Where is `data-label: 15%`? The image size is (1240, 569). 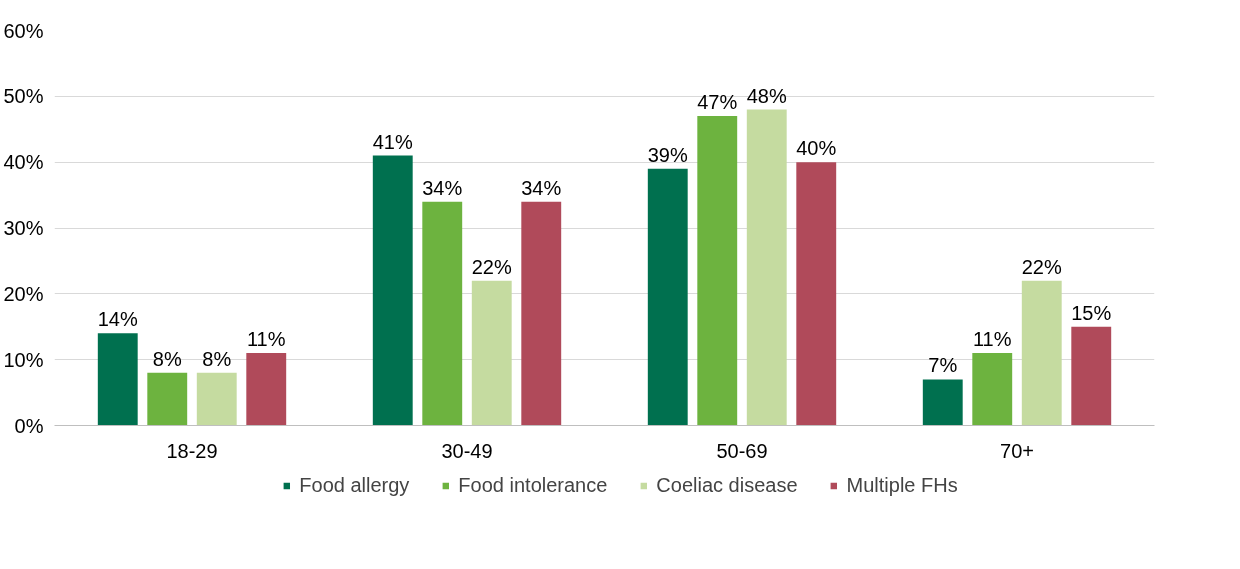 data-label: 15% is located at coordinates (1091, 312).